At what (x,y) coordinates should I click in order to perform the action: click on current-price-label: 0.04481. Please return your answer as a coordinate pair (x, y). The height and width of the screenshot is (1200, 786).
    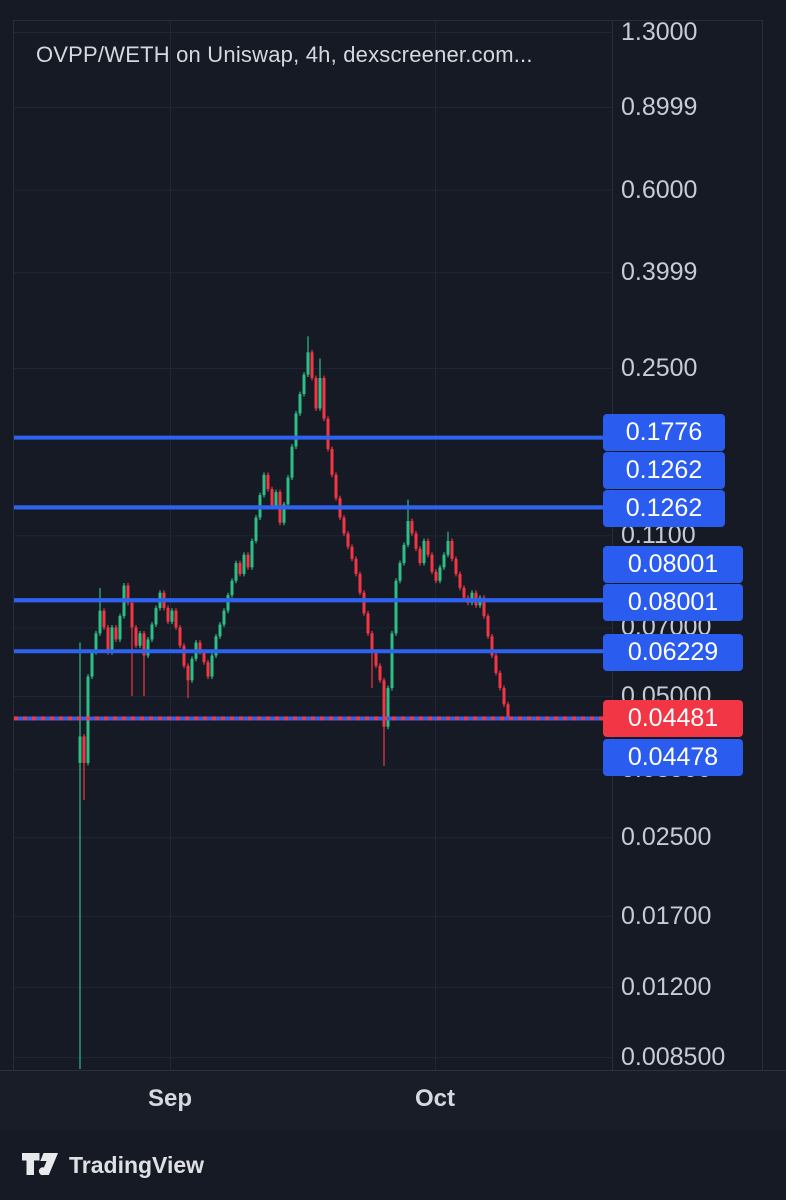
    Looking at the image, I should click on (673, 718).